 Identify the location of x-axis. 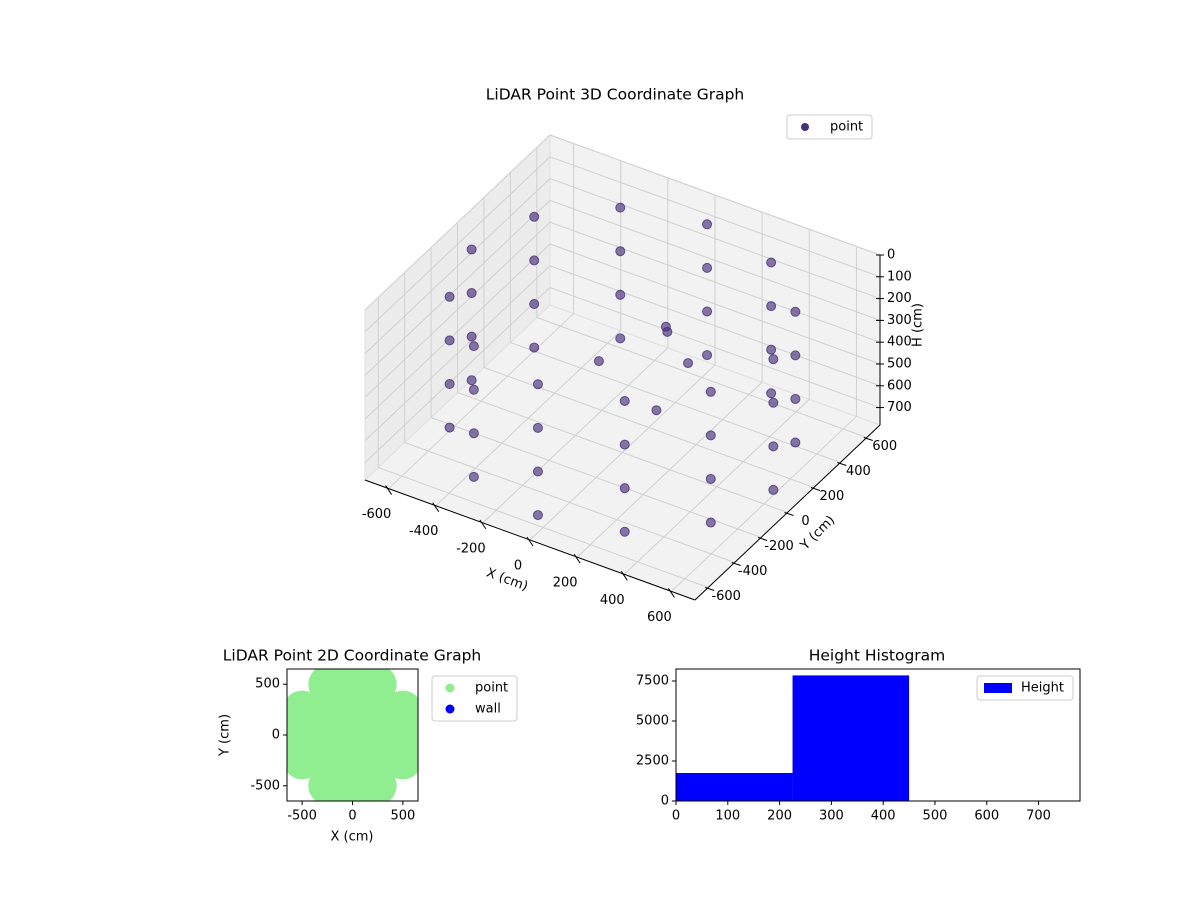
(530, 540).